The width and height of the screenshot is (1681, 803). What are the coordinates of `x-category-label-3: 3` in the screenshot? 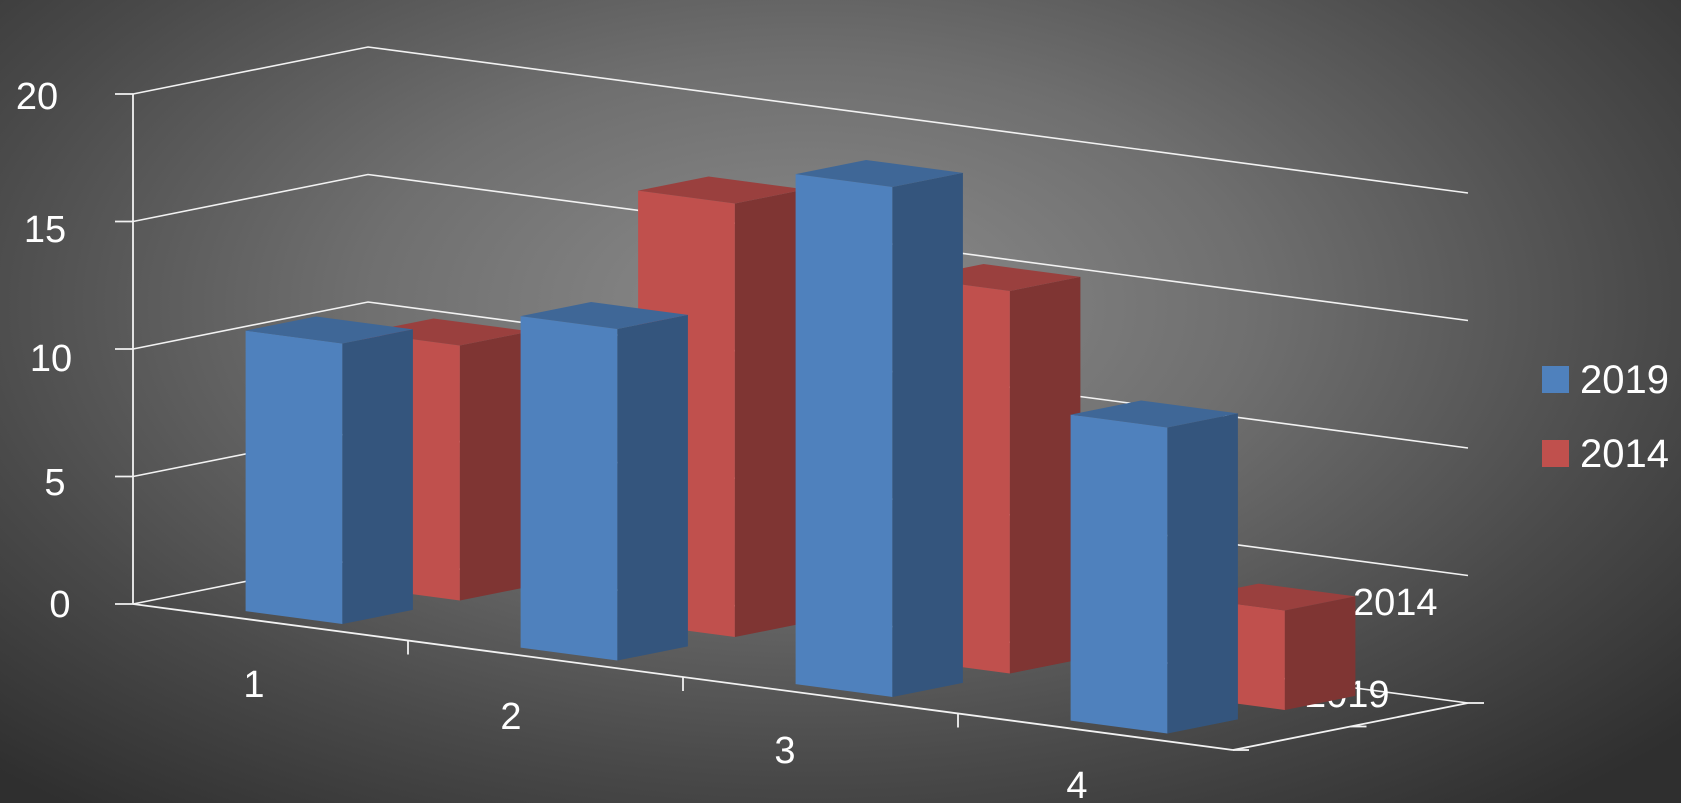 It's located at (784, 751).